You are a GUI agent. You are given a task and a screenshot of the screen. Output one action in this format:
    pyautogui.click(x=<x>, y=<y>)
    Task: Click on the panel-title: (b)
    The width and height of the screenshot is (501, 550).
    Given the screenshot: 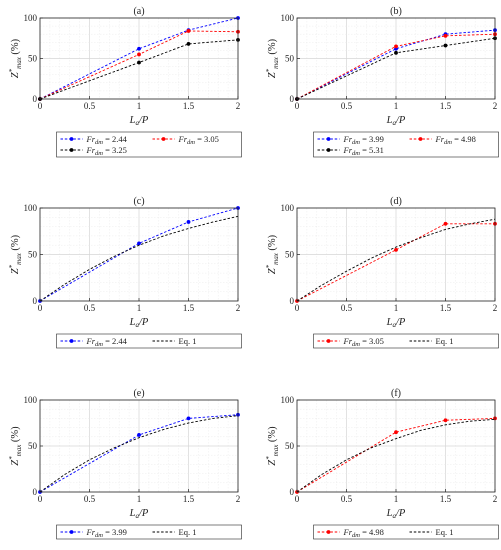 What is the action you would take?
    pyautogui.click(x=396, y=11)
    